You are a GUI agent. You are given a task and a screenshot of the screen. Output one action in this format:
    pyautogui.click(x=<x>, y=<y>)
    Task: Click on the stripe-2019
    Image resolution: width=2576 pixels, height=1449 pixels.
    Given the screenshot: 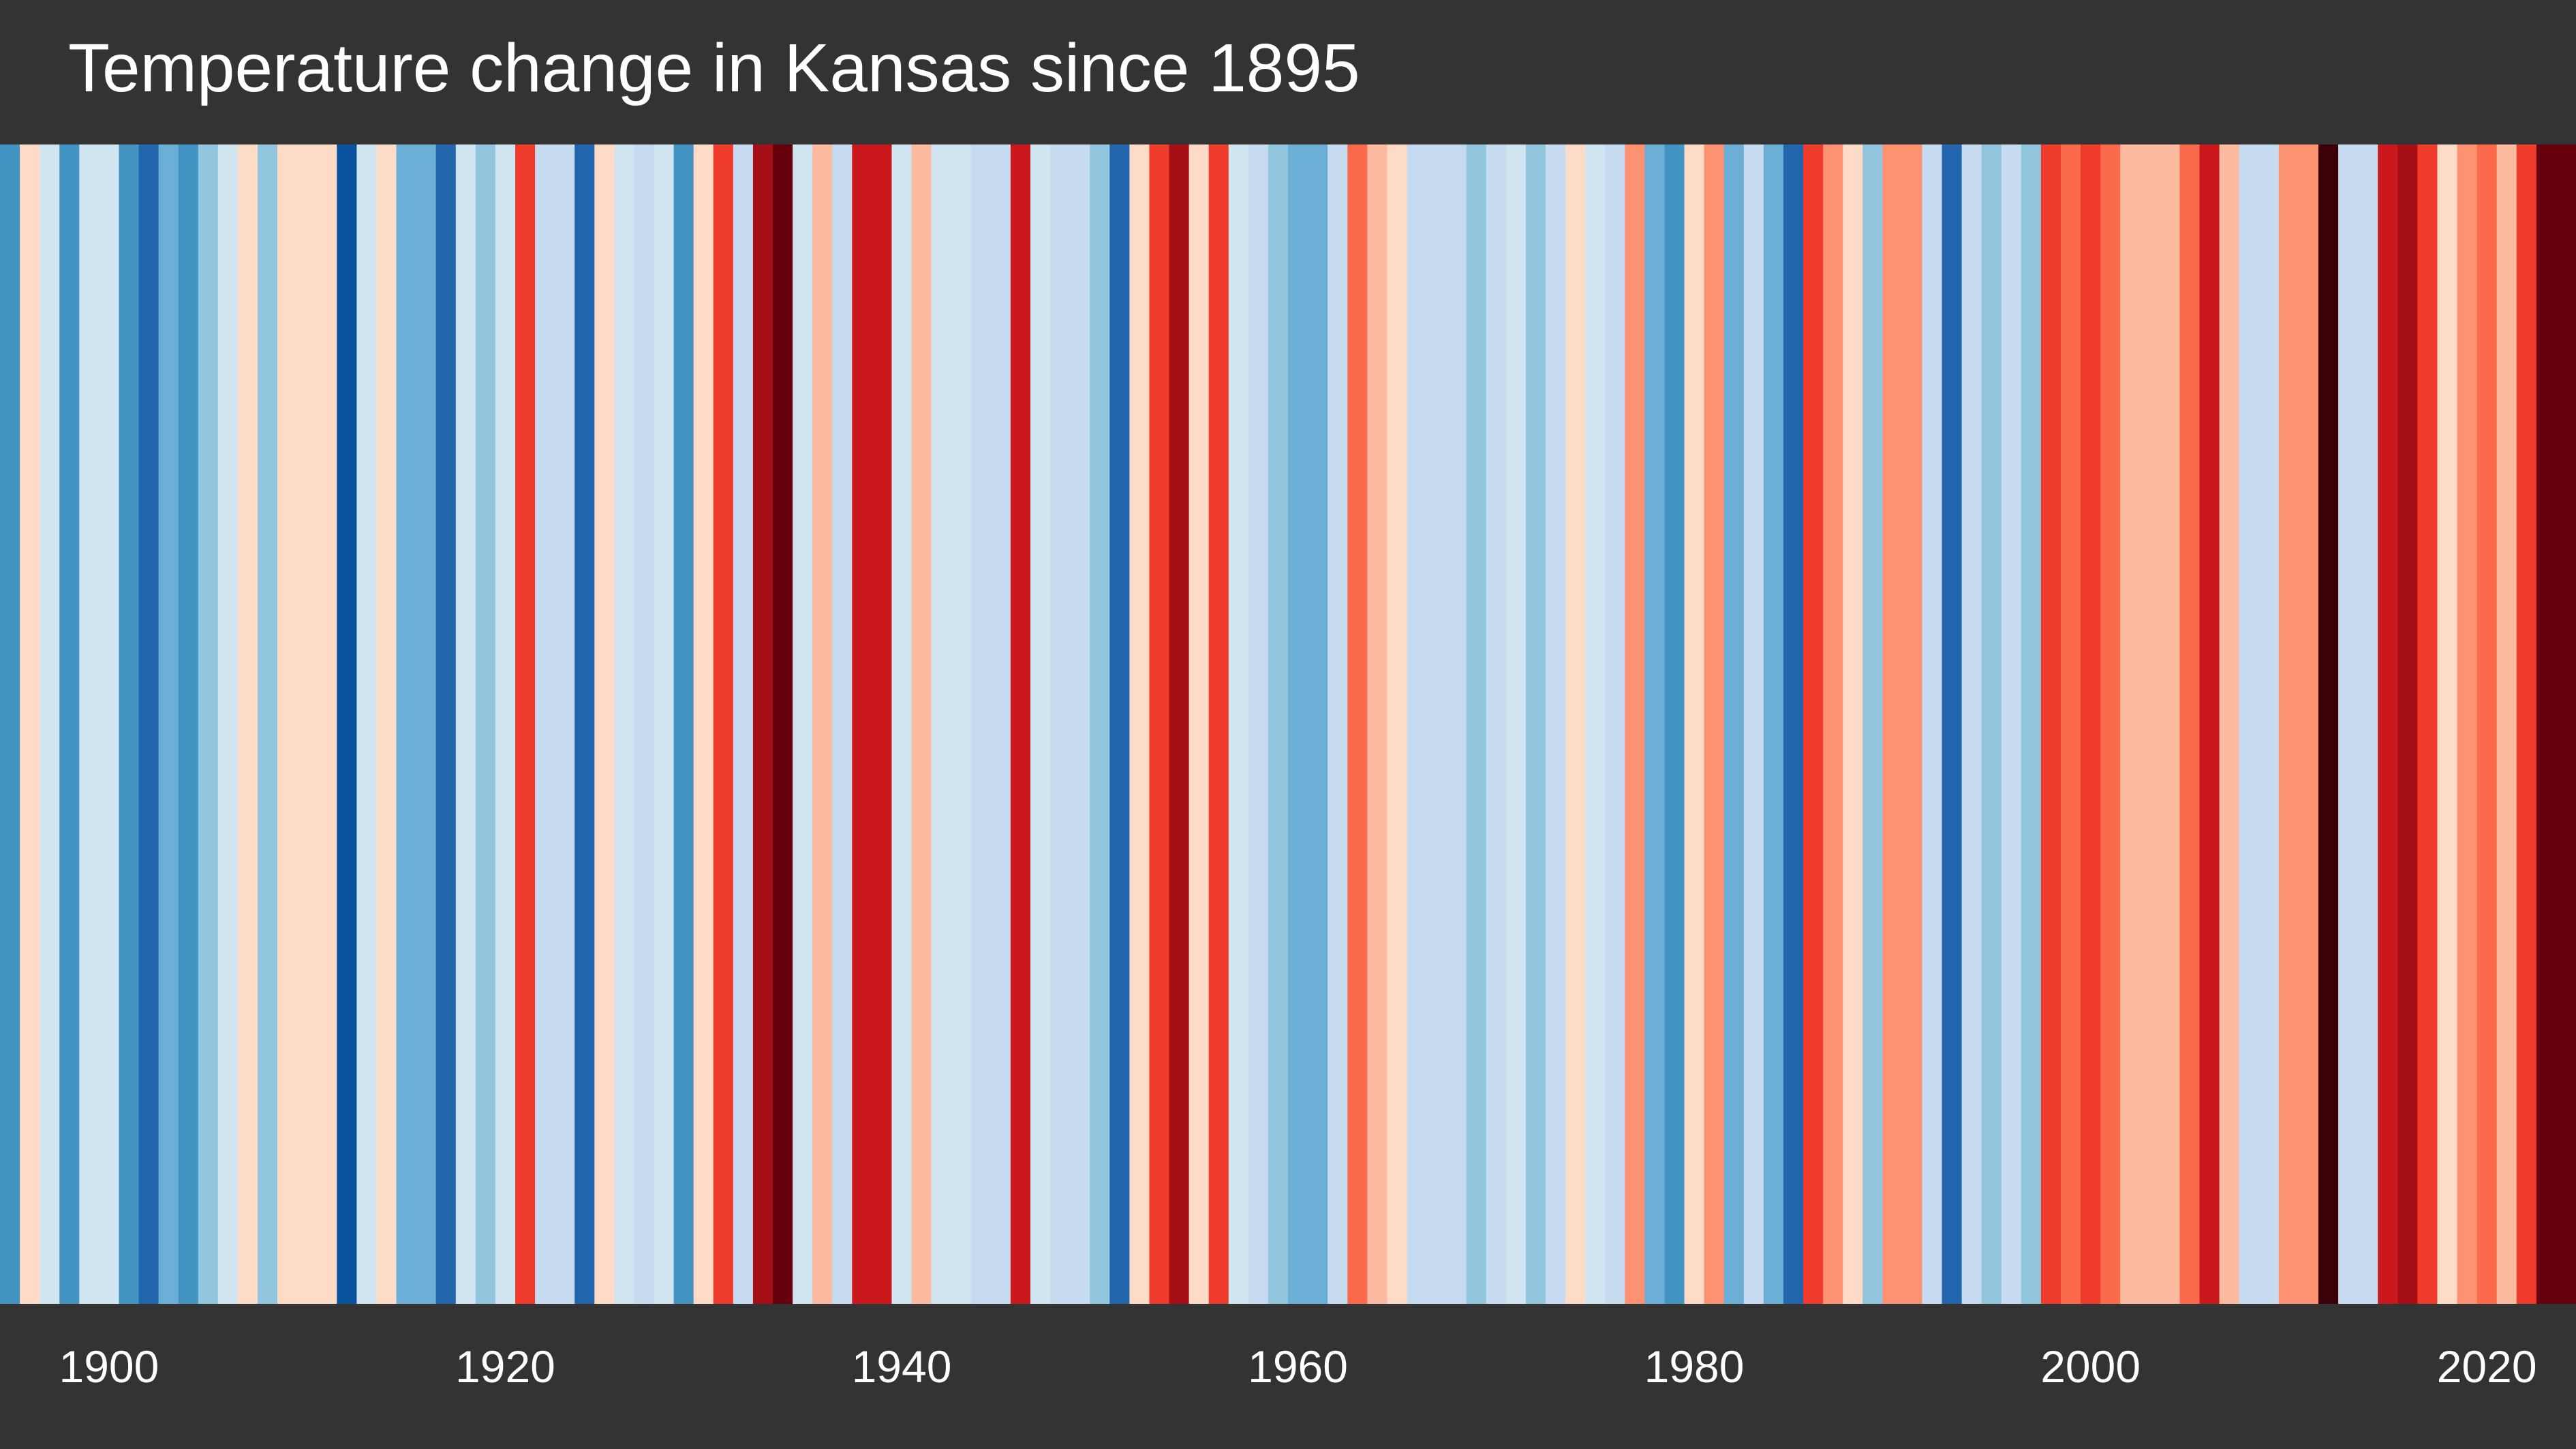 What is the action you would take?
    pyautogui.click(x=2467, y=724)
    